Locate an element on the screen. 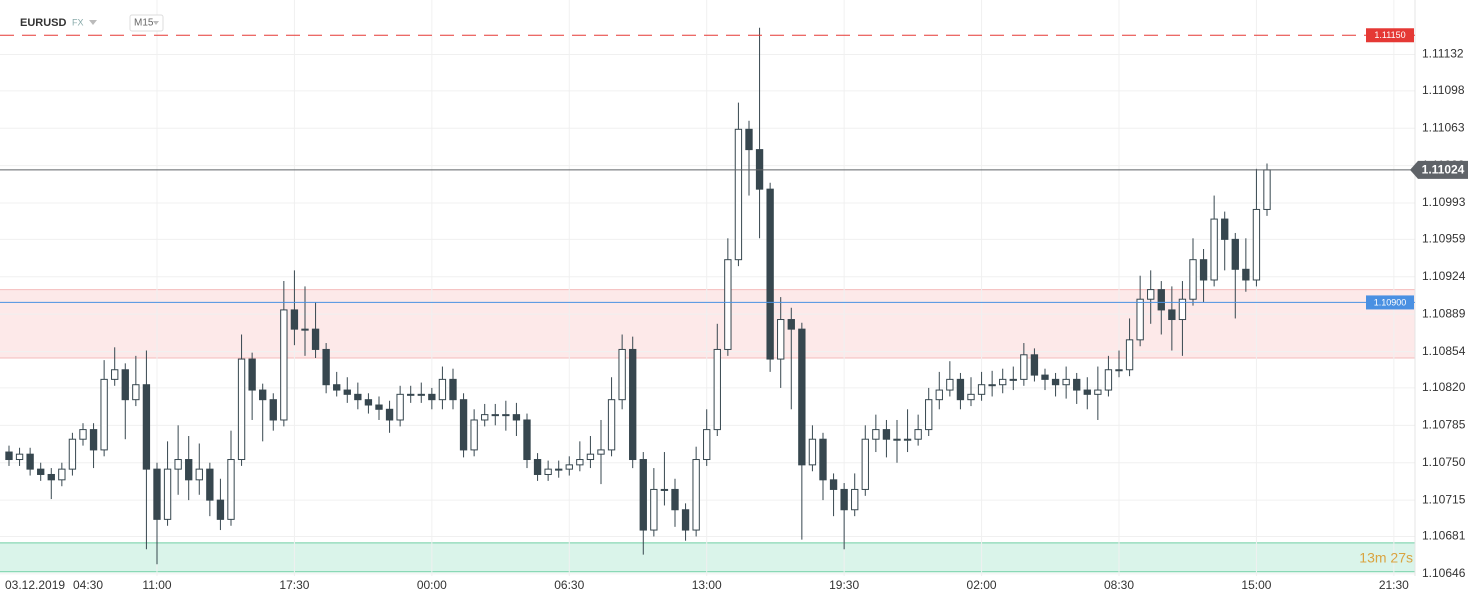  current-price-box is located at coordinates (1439, 169).